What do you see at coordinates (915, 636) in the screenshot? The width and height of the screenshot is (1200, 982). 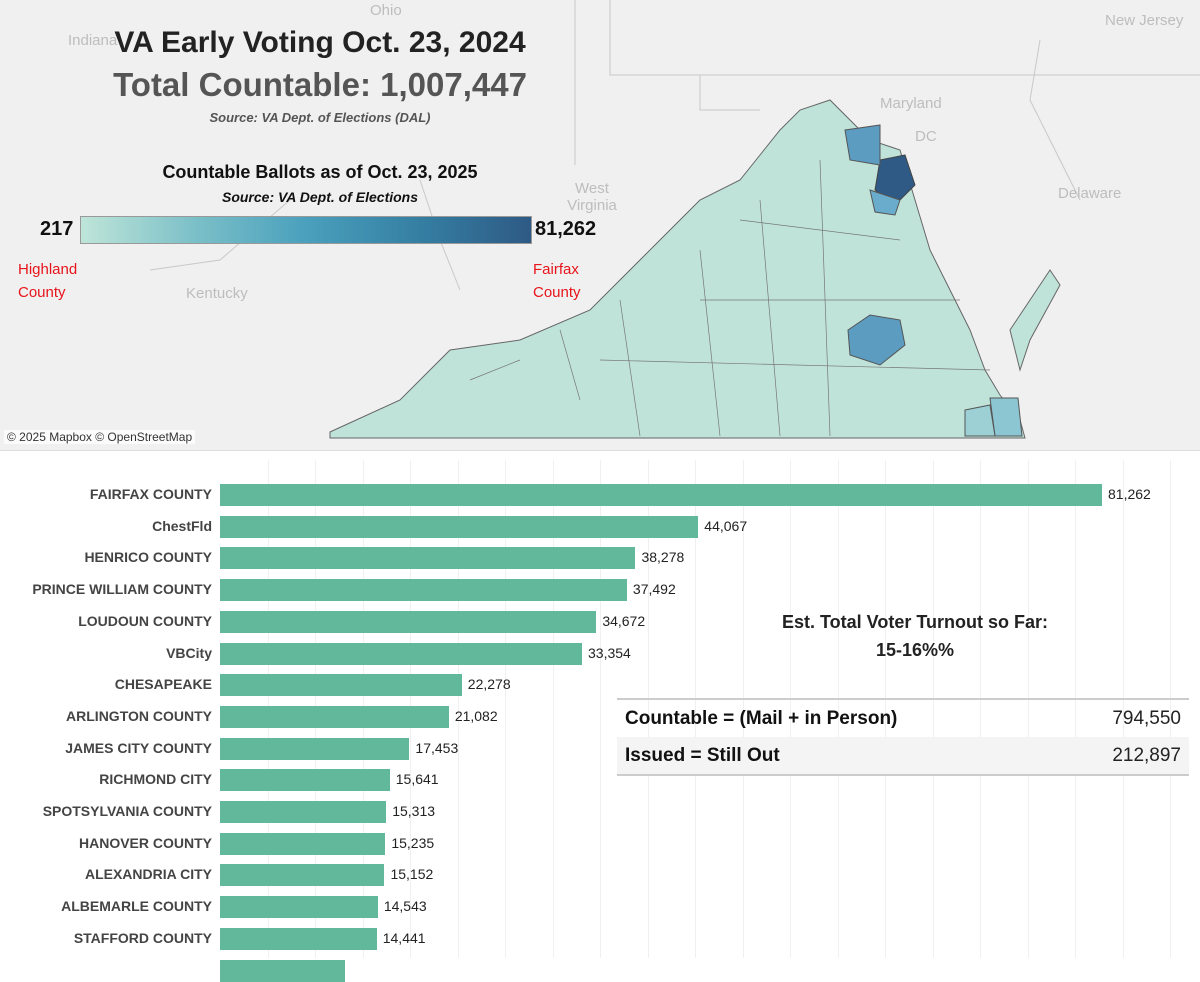 I see `turnout-summary: Est. Total Voter Turnout so Far: 15-16%%` at bounding box center [915, 636].